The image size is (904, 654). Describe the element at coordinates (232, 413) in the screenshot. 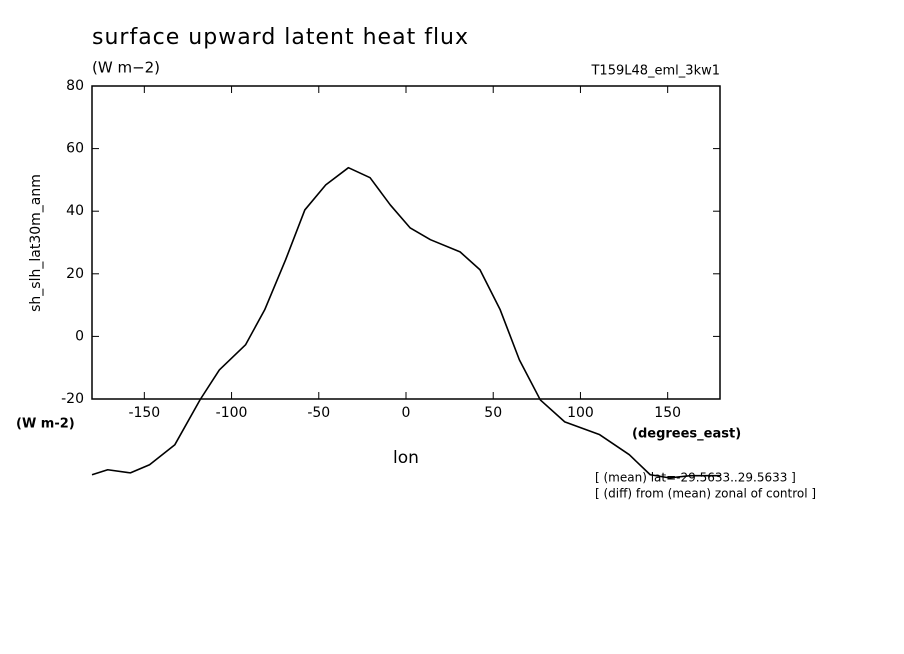

I see `x-tick-label: -100` at that location.